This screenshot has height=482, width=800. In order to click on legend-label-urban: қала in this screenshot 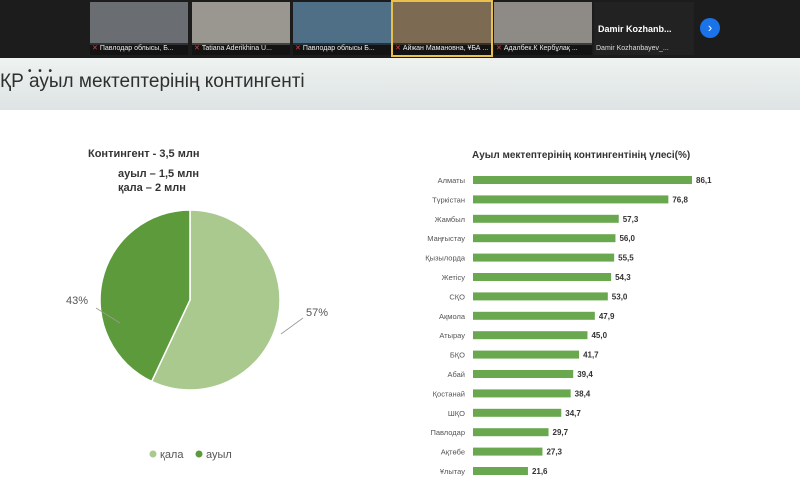, I will do `click(172, 455)`.